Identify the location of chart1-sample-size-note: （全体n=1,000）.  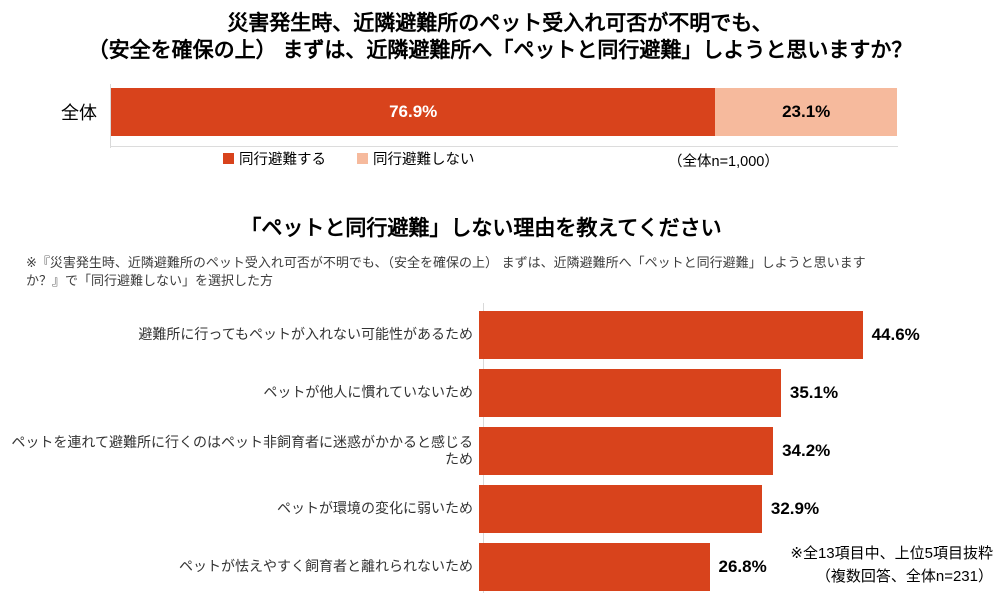
(723, 162).